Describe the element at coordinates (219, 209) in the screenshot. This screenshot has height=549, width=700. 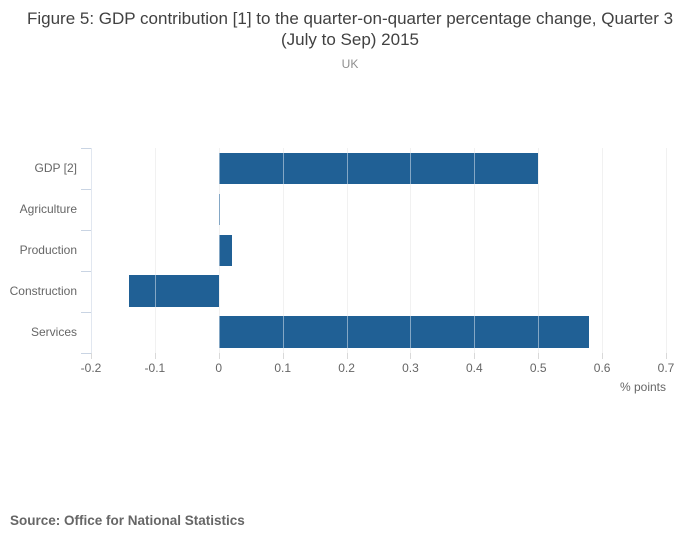
I see `bar-agriculture` at that location.